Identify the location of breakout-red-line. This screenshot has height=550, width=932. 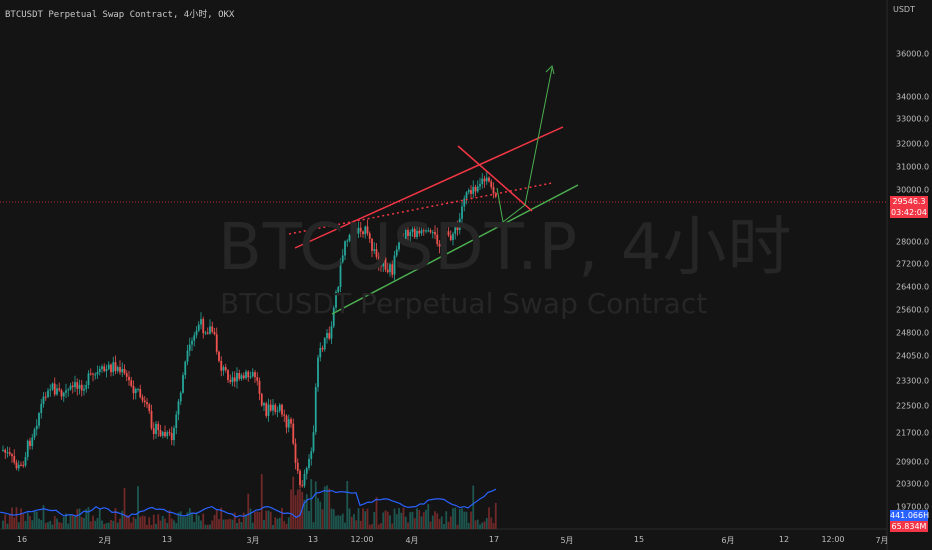
(495, 178).